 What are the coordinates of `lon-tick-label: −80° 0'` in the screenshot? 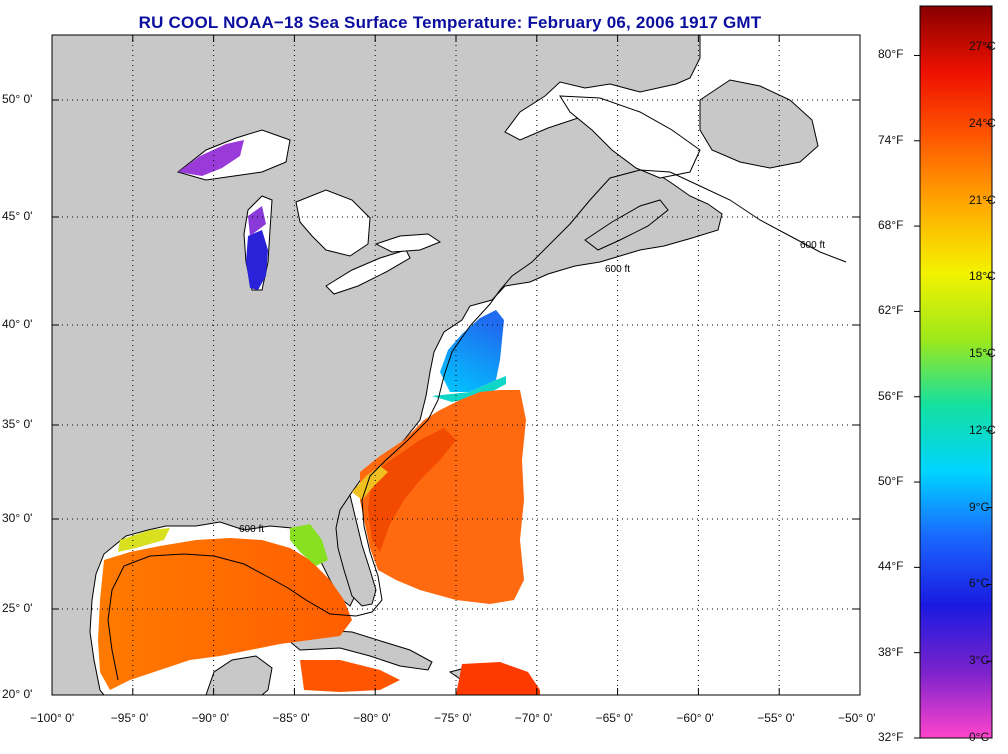 It's located at (372, 718).